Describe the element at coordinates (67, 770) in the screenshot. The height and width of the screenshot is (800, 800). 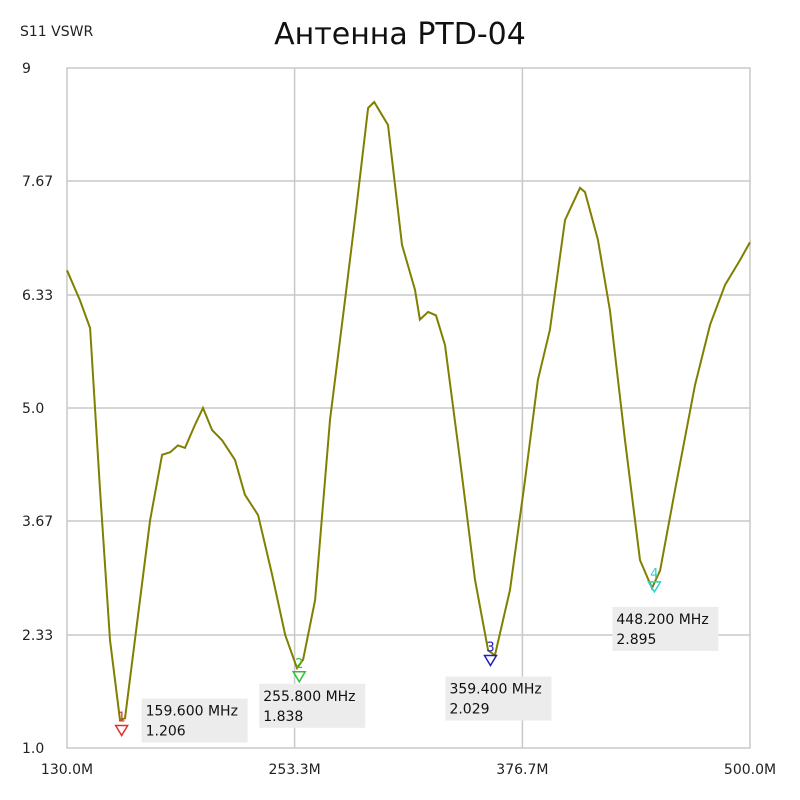
I see `x-tick-label: 130.0M` at that location.